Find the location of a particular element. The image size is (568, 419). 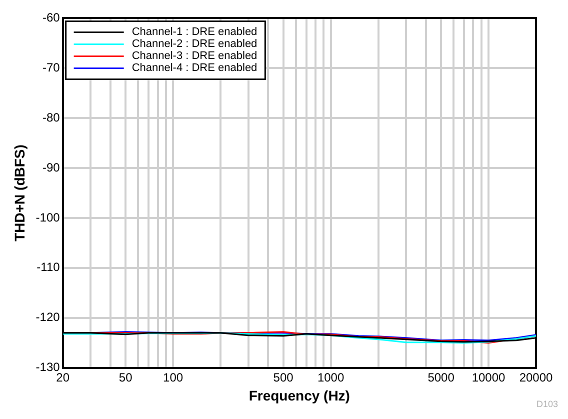

legend-label: Channel-4 : DRE enabled is located at coordinates (195, 68).